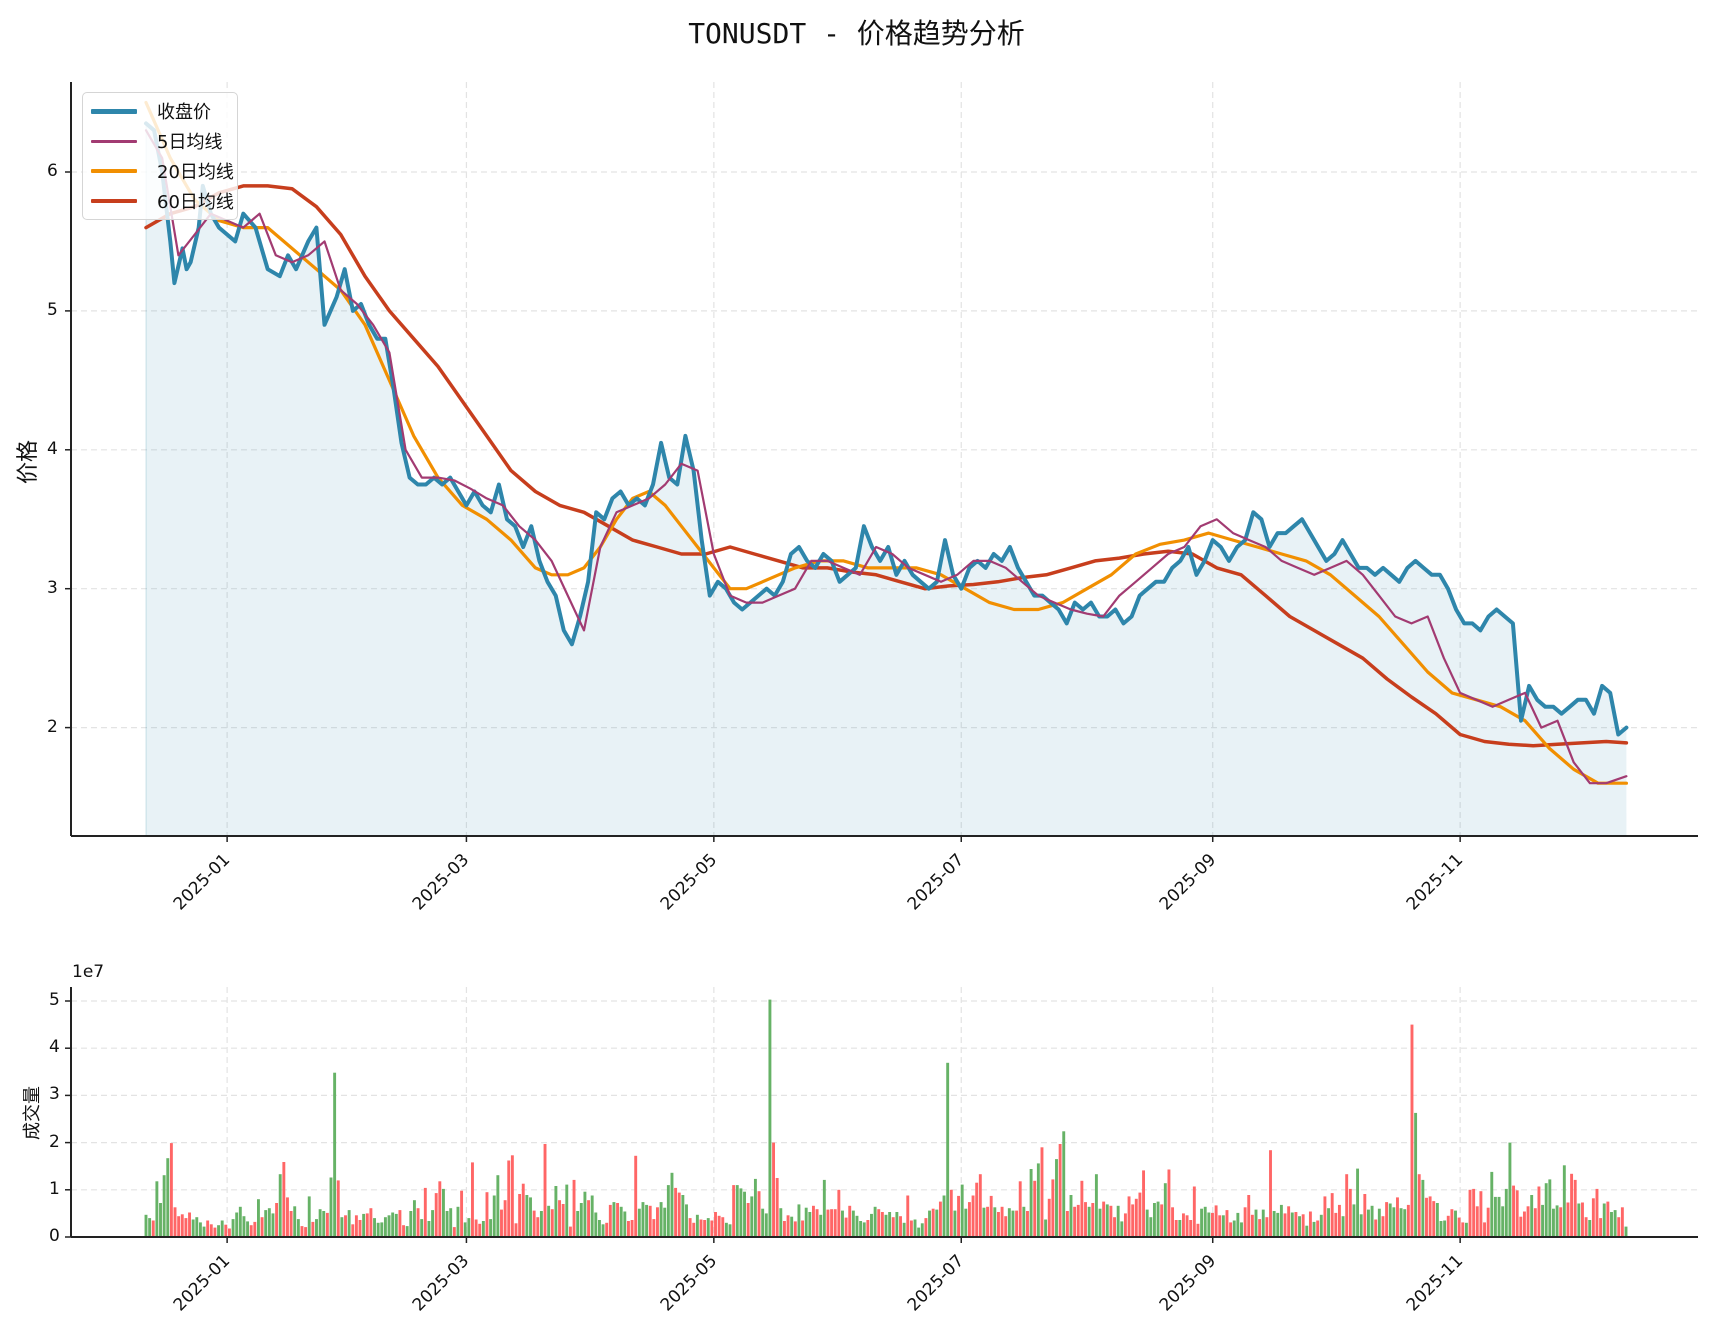  What do you see at coordinates (156, 141) in the screenshot?
I see `legend-item-ma5: 5日均线` at bounding box center [156, 141].